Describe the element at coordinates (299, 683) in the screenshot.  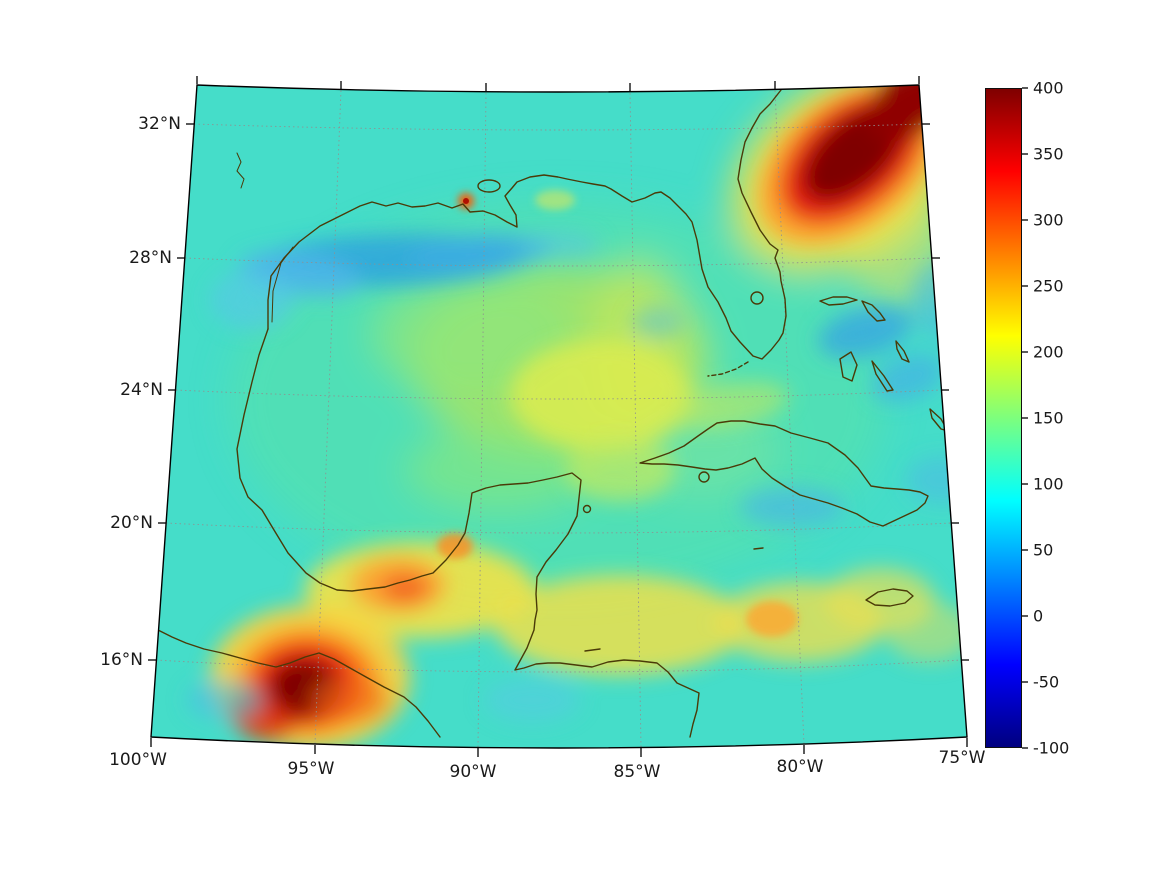
I see `coast-pacific-mexico` at that location.